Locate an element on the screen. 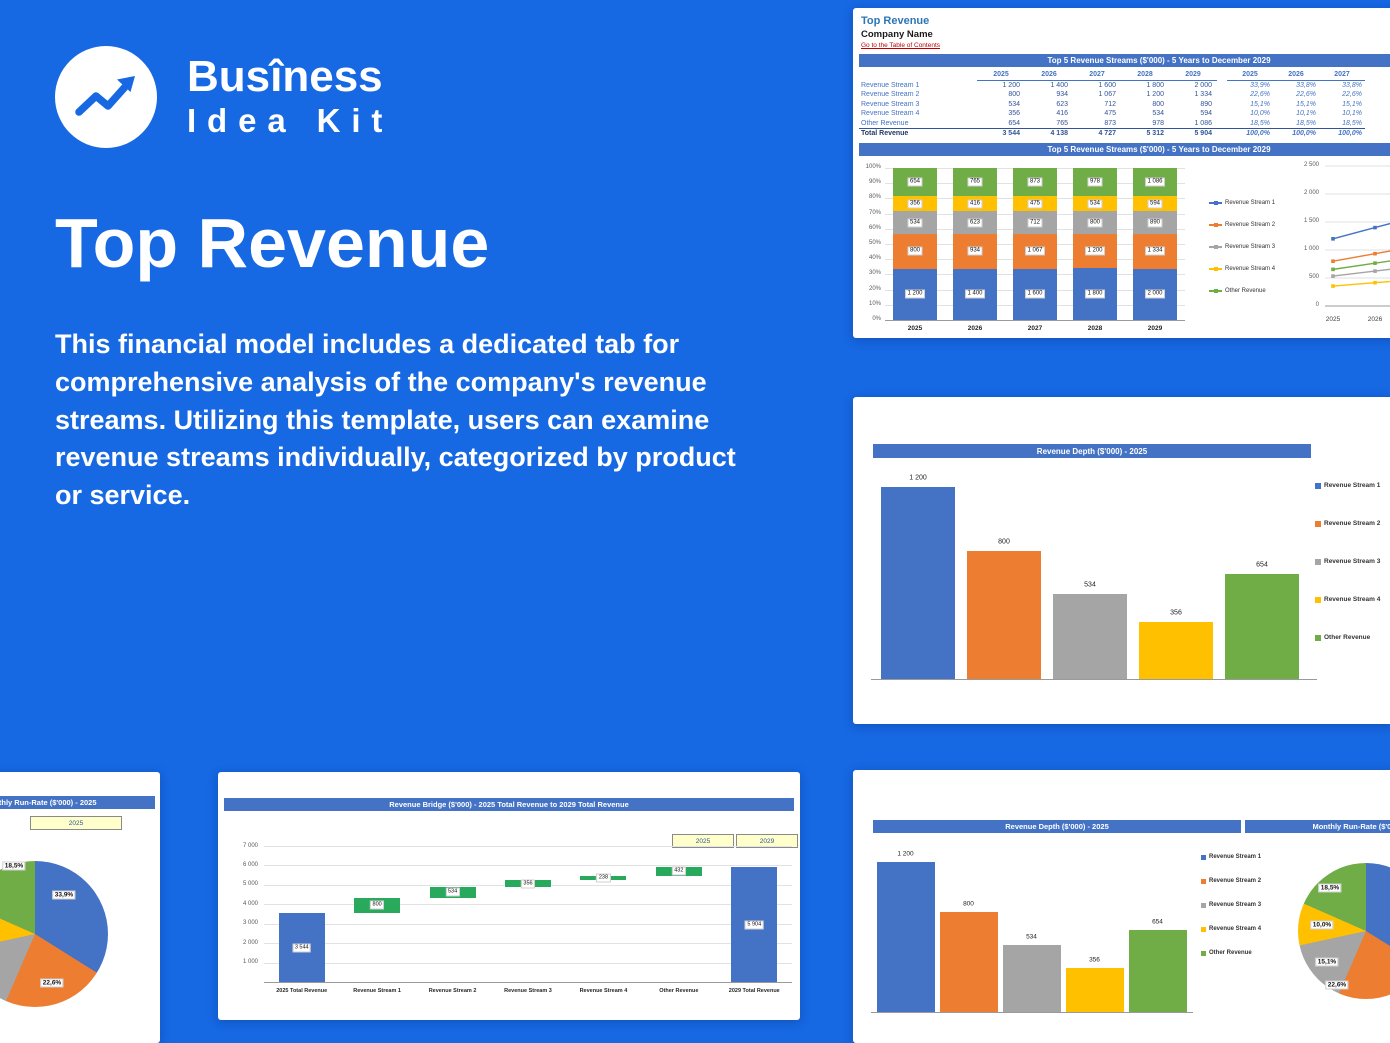 This screenshot has height=1043, width=1390. toc-link: Go to the Table of Contents is located at coordinates (901, 45).